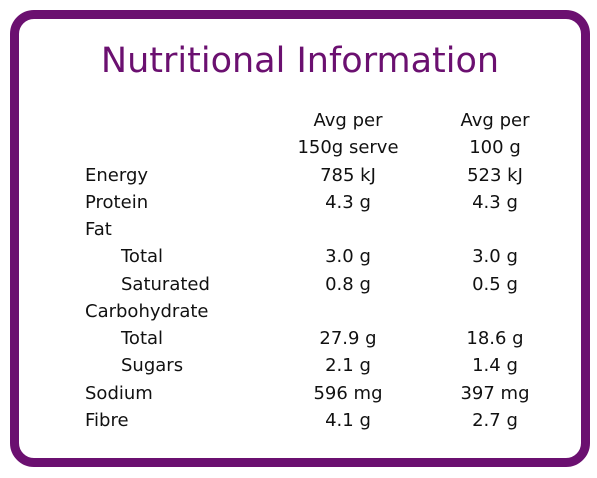 This screenshot has height=478, width=597. I want to click on row-value-per-serve: 785 kJ, so click(348, 175).